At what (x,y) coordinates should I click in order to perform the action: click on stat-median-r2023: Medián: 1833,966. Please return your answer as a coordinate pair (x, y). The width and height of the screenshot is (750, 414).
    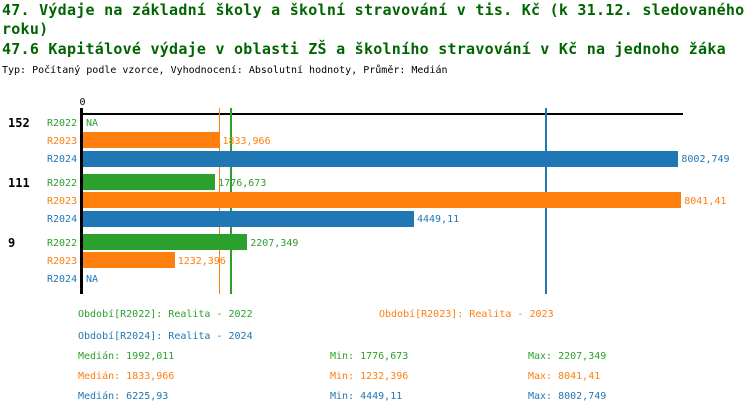
    Looking at the image, I should click on (126, 376).